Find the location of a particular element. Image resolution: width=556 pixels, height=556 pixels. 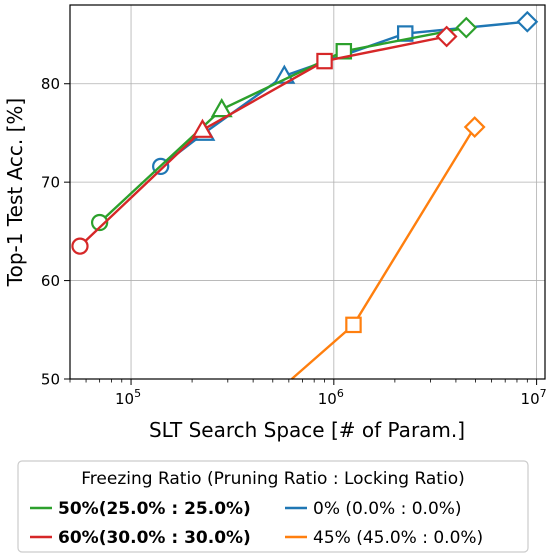

legend-label: 0% (0.0% : 0.0%) is located at coordinates (387, 509).